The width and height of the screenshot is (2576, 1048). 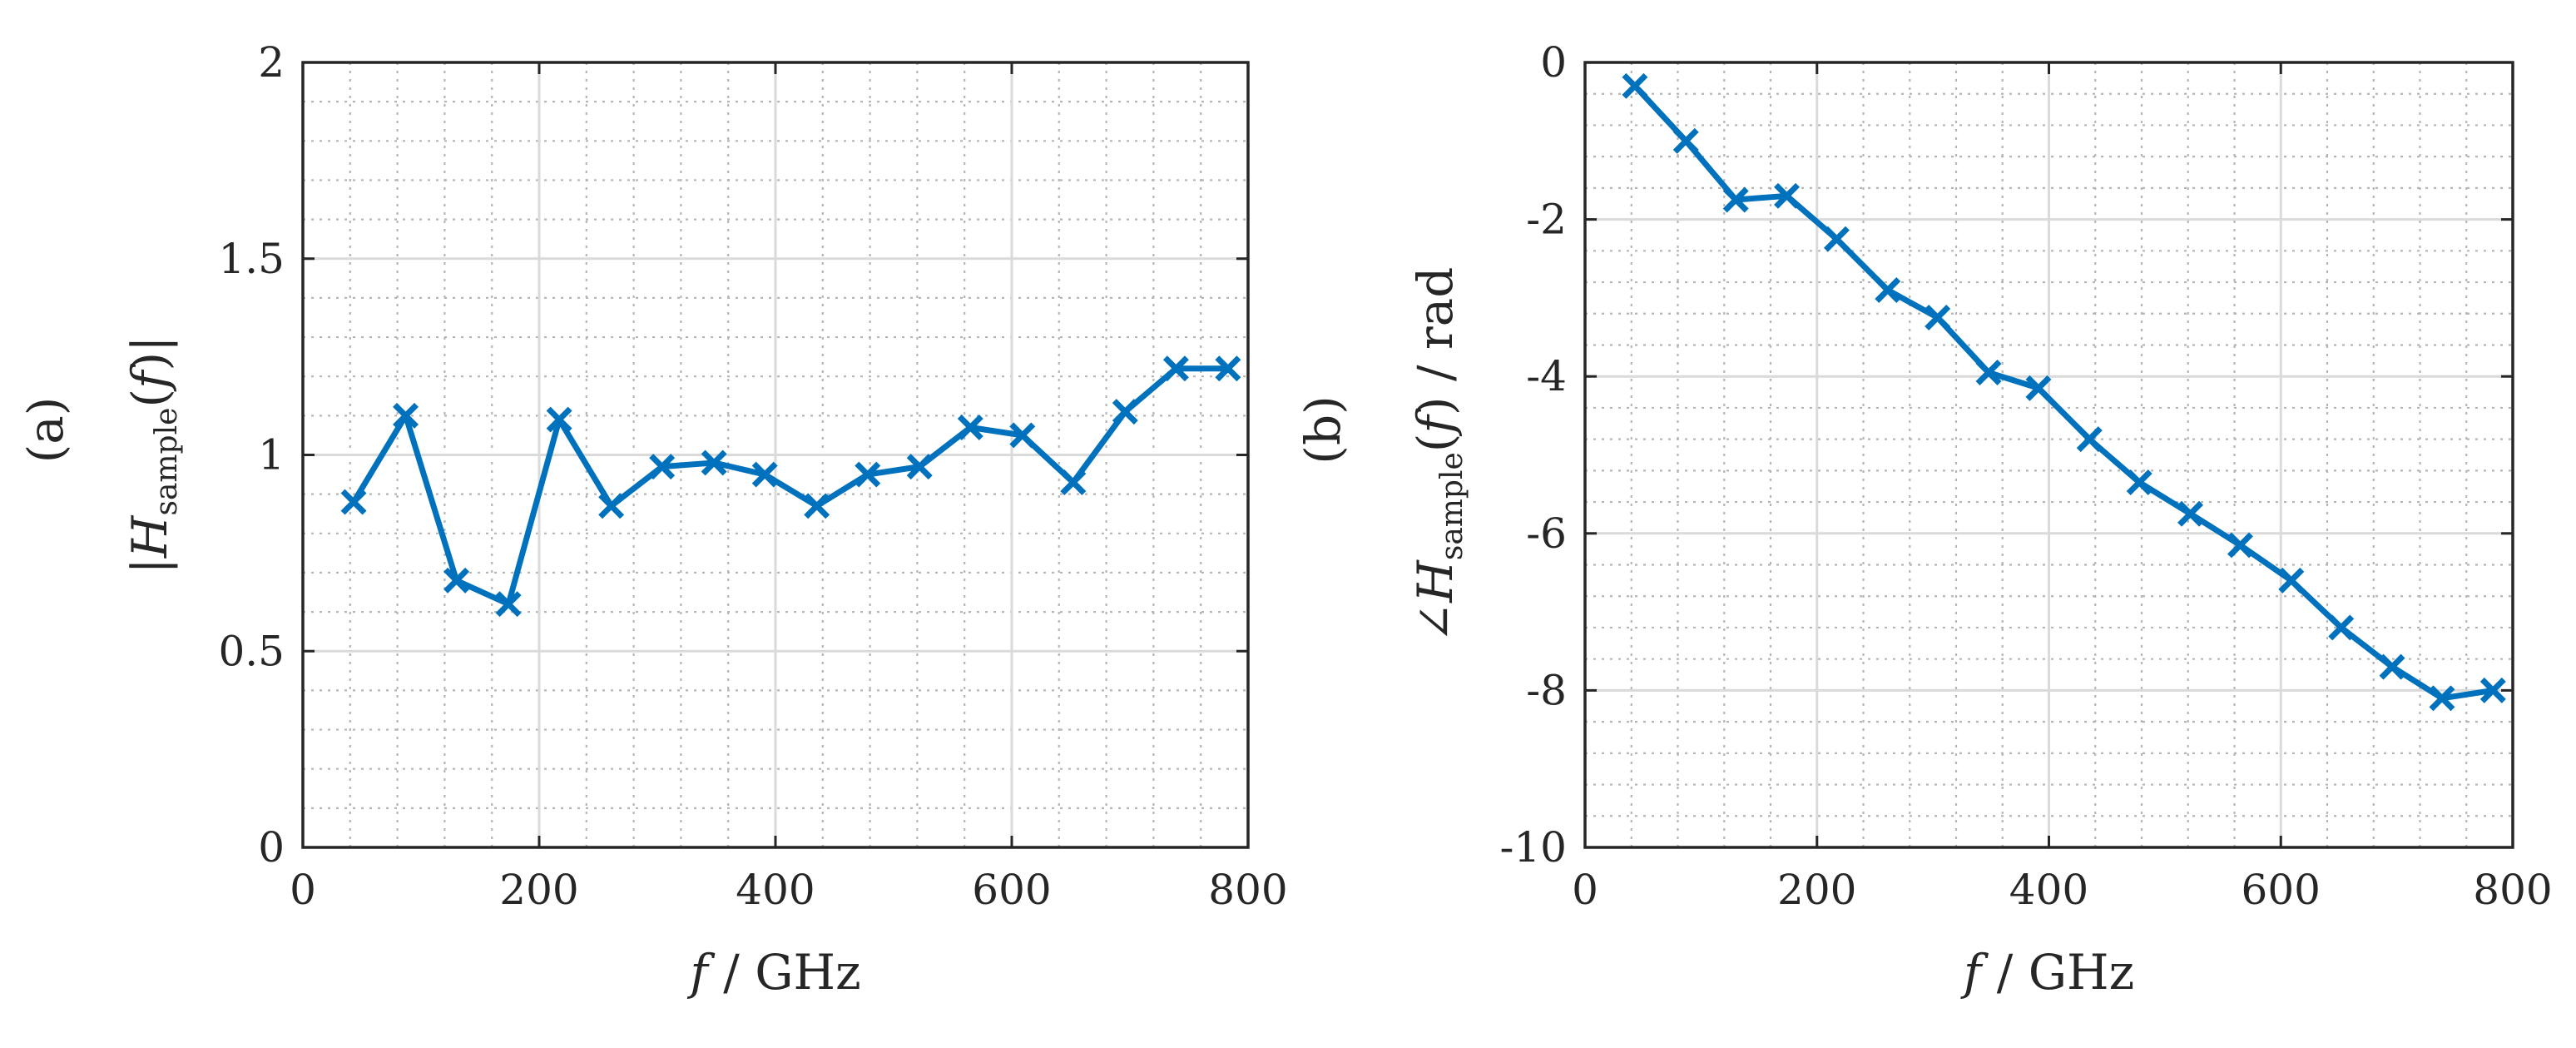 What do you see at coordinates (1547, 690) in the screenshot?
I see `y-tick-label: -8` at bounding box center [1547, 690].